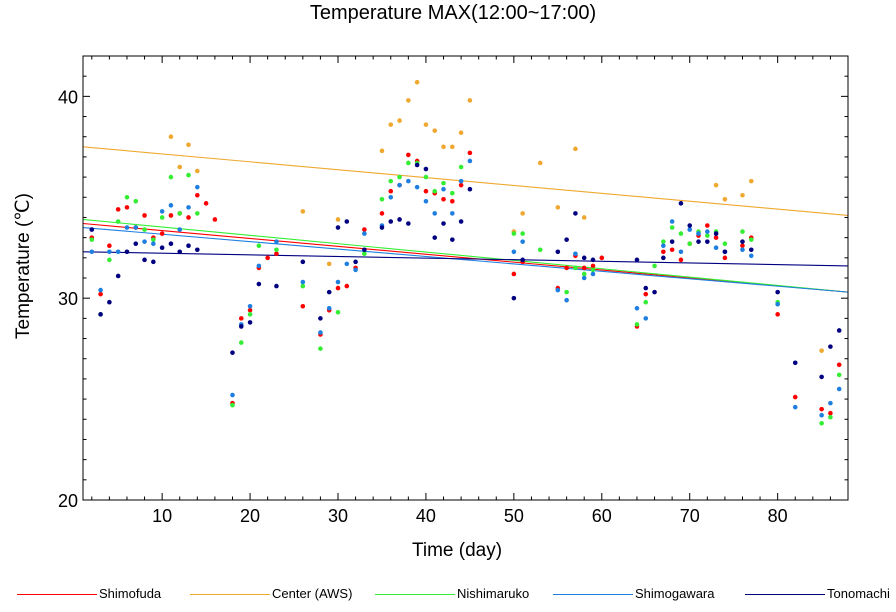 The image size is (896, 612). I want to click on x-tick-label: 80, so click(778, 516).